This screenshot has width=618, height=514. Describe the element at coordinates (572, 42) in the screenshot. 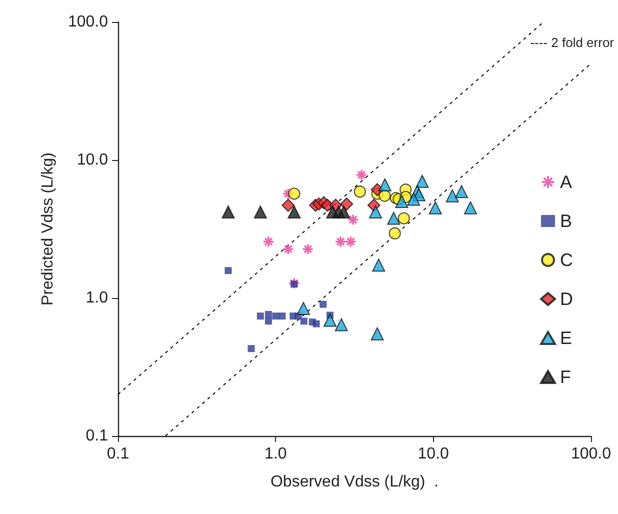

I see `annotation: ---- 2 fold error` at that location.